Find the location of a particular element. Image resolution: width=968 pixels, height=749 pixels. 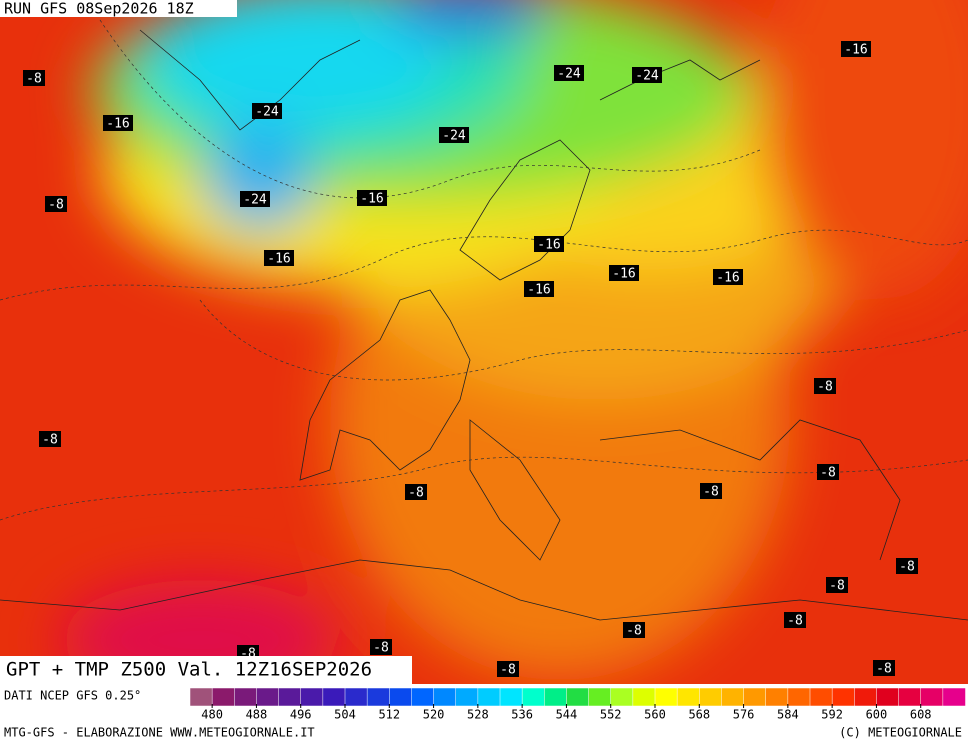

legend-tick-label: 600 is located at coordinates (877, 715).